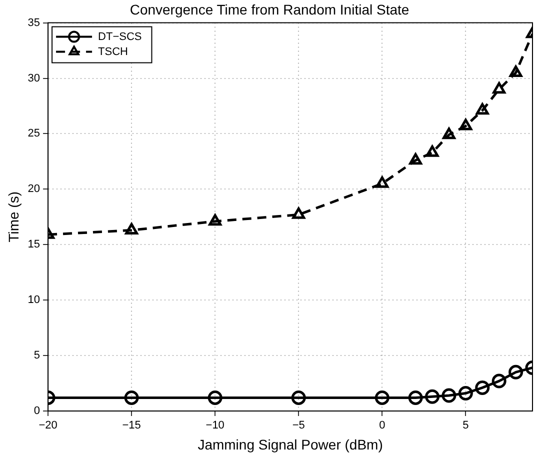 Image resolution: width=541 pixels, height=456 pixels. Describe the element at coordinates (48, 426) in the screenshot. I see `x-tick-label: −20` at that location.